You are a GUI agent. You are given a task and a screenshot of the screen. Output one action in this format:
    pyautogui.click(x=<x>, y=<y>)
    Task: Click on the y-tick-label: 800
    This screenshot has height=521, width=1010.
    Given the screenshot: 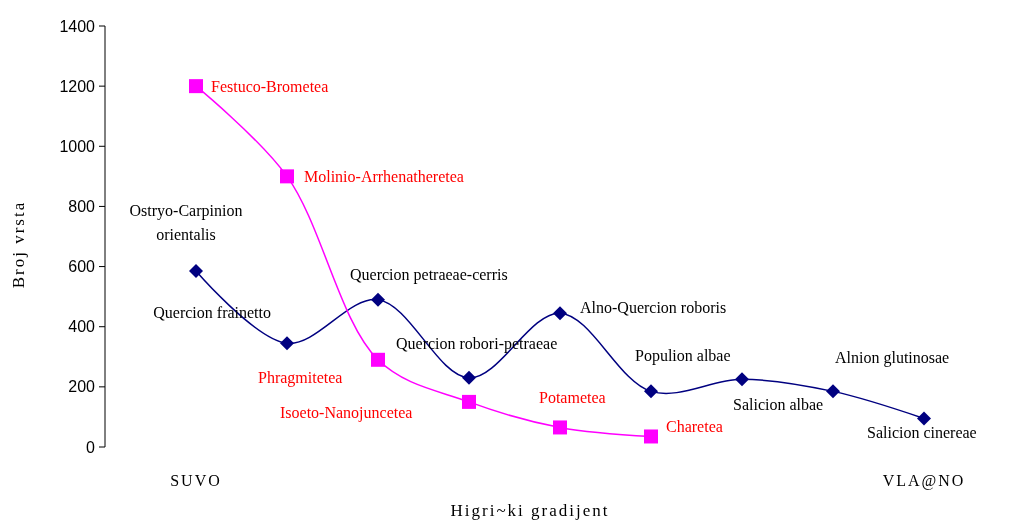 What is the action you would take?
    pyautogui.click(x=82, y=207)
    